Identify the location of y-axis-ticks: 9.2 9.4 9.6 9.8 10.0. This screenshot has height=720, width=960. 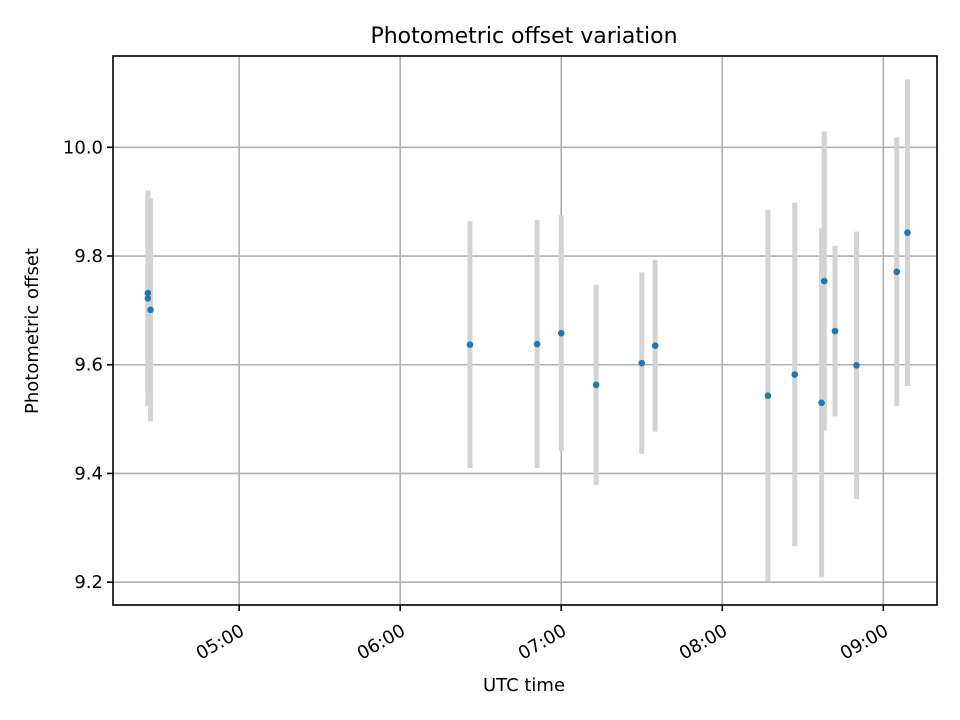
(88, 365).